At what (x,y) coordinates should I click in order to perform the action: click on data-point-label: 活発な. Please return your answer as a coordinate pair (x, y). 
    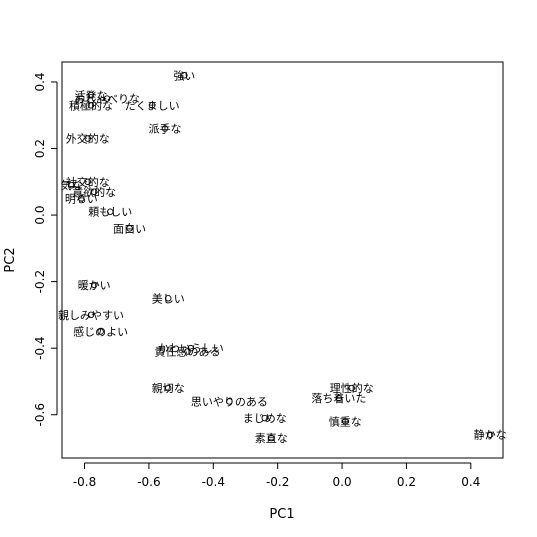
    Looking at the image, I should click on (90, 95).